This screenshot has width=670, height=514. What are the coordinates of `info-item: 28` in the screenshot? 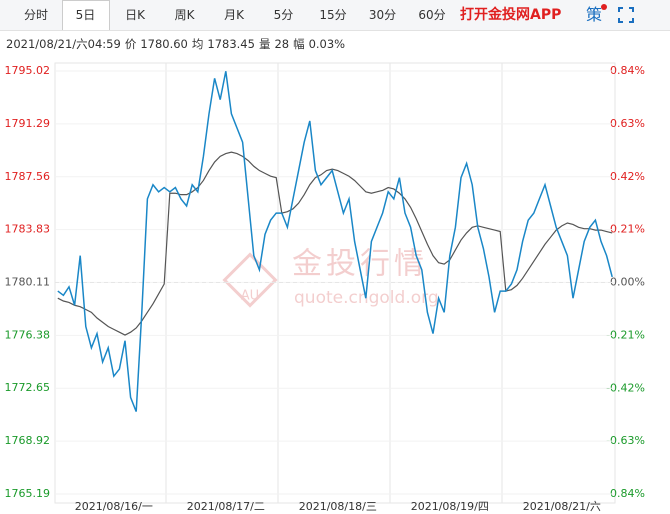 It's located at (282, 44).